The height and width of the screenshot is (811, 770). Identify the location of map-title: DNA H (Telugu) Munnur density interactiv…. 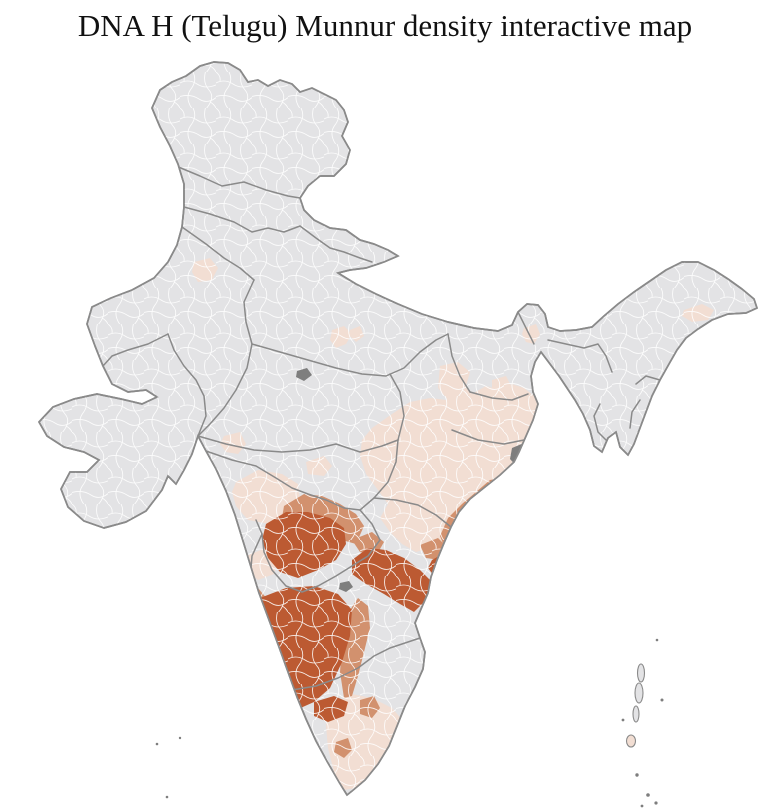
(385, 25).